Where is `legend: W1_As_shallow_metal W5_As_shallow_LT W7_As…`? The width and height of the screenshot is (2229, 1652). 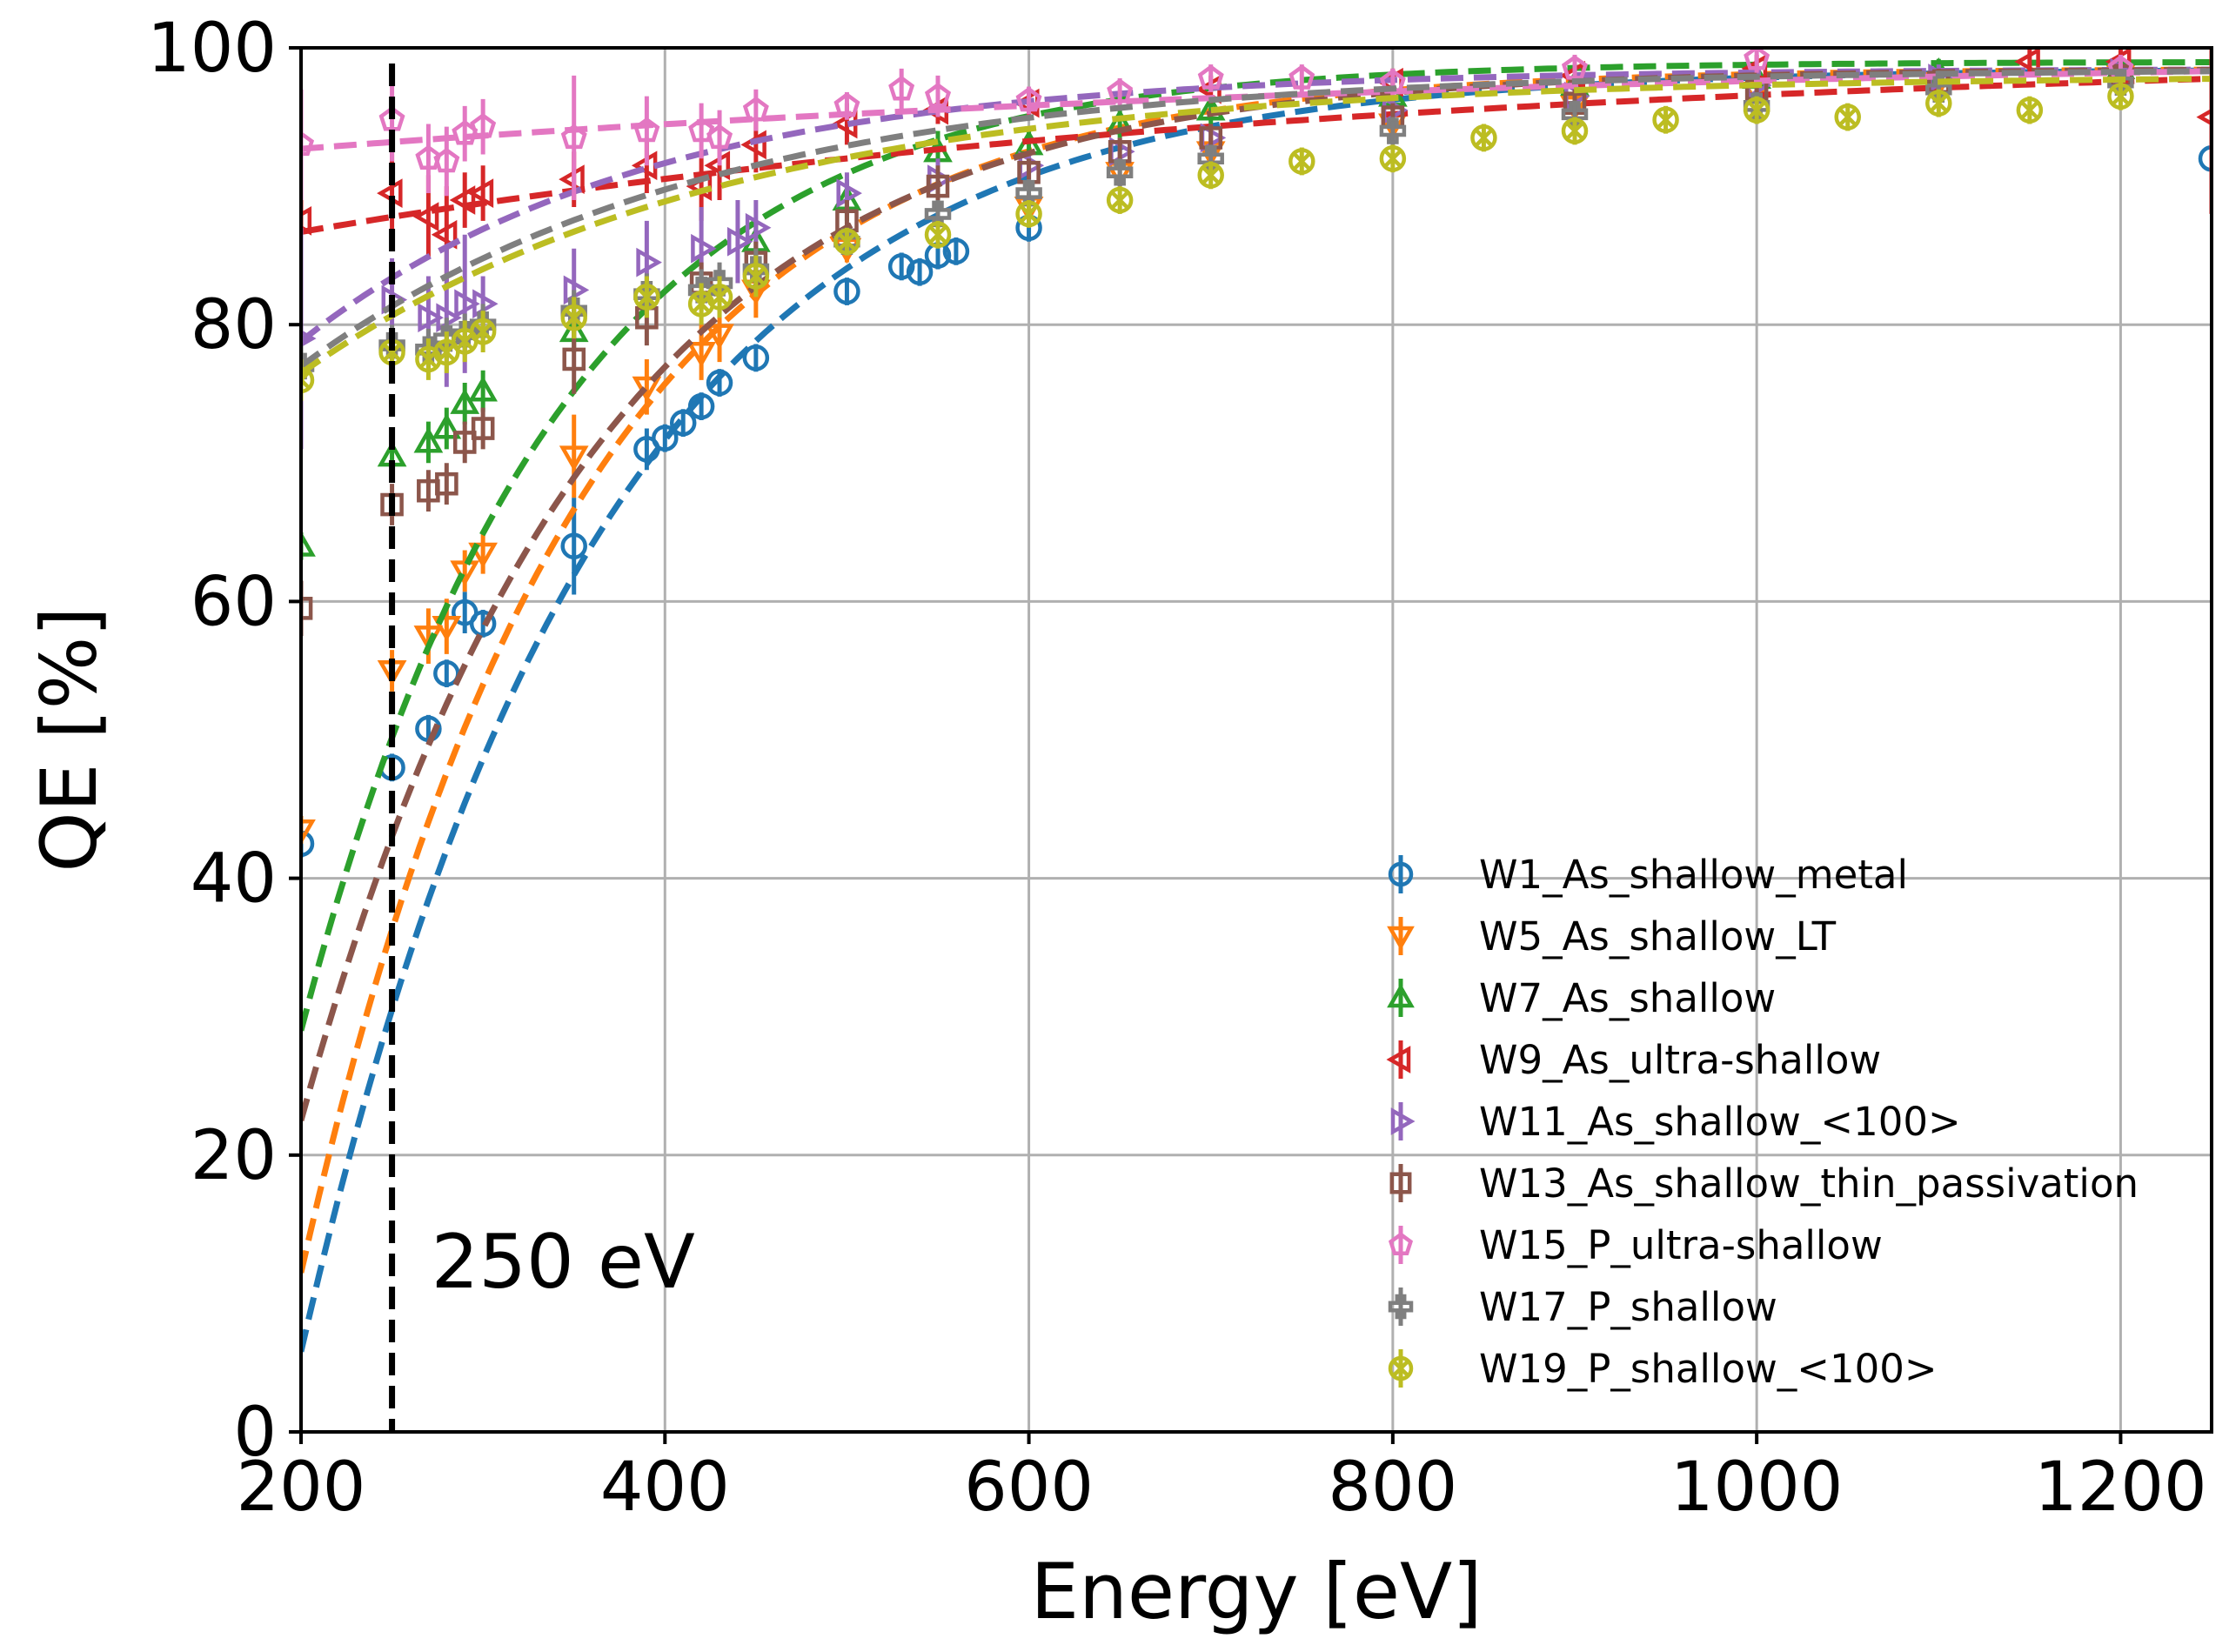 legend: W1_As_shallow_metal W5_As_shallow_LT W7_As… is located at coordinates (1762, 1122).